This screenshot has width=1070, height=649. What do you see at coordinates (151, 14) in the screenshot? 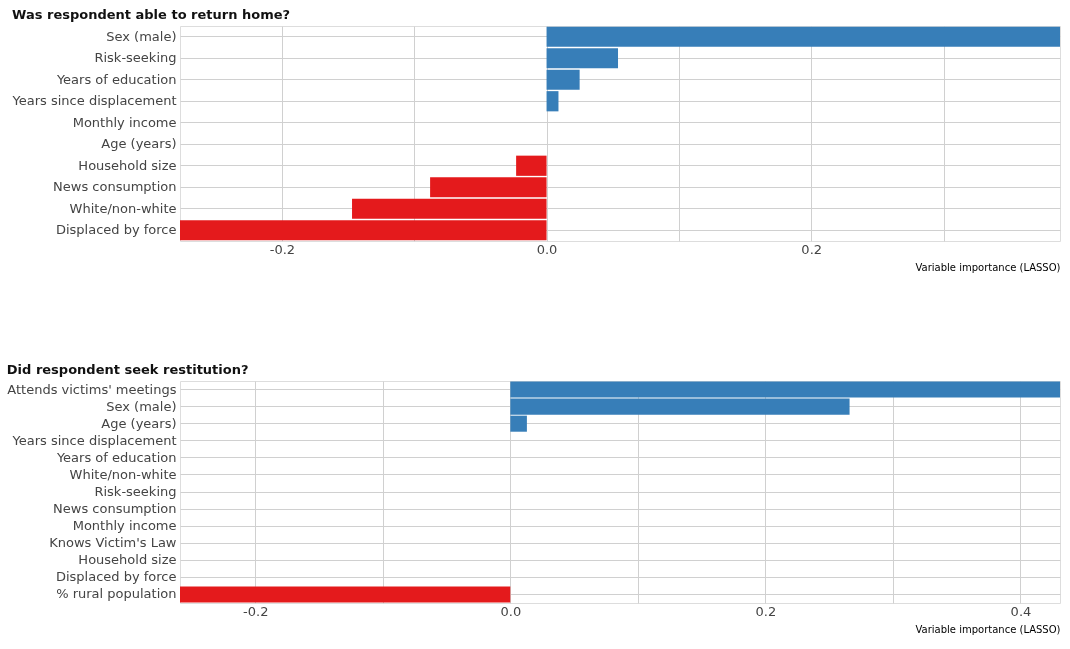
I see `chart-title: Was respondent able to return home?` at bounding box center [151, 14].